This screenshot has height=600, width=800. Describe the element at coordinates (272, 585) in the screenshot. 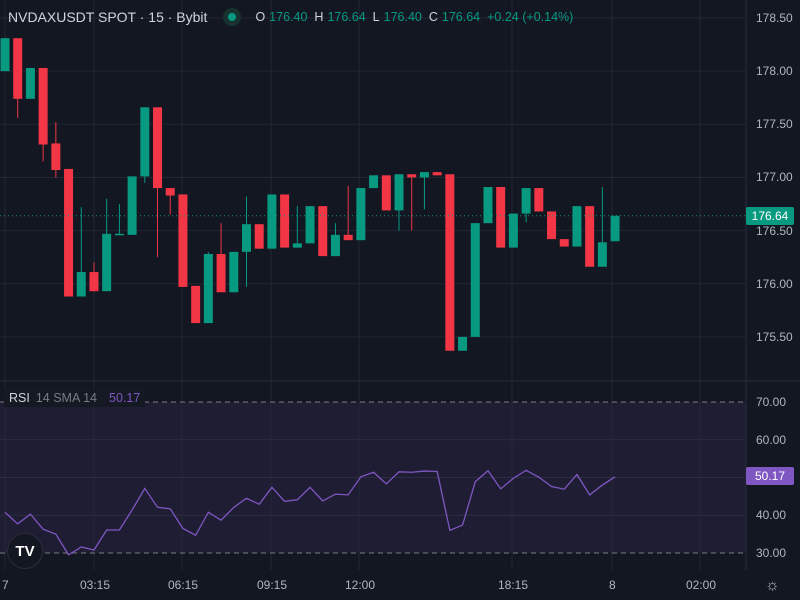

I see `time-tick-label: 09:15` at that location.